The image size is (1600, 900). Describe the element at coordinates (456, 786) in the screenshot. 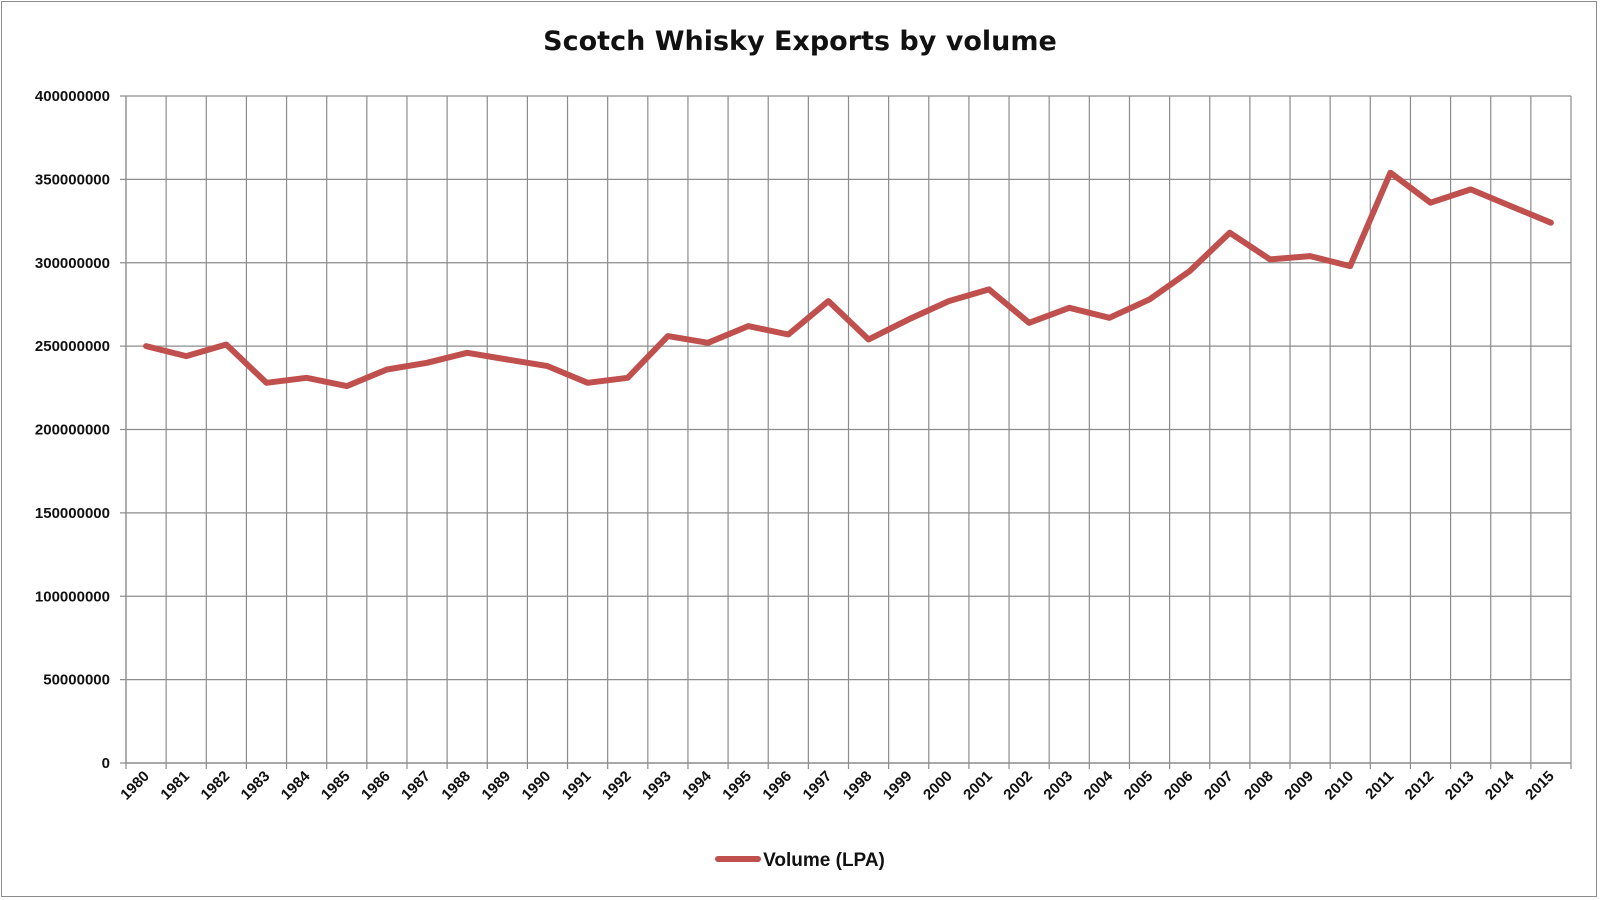

I see `x-tick-label: 1988` at that location.